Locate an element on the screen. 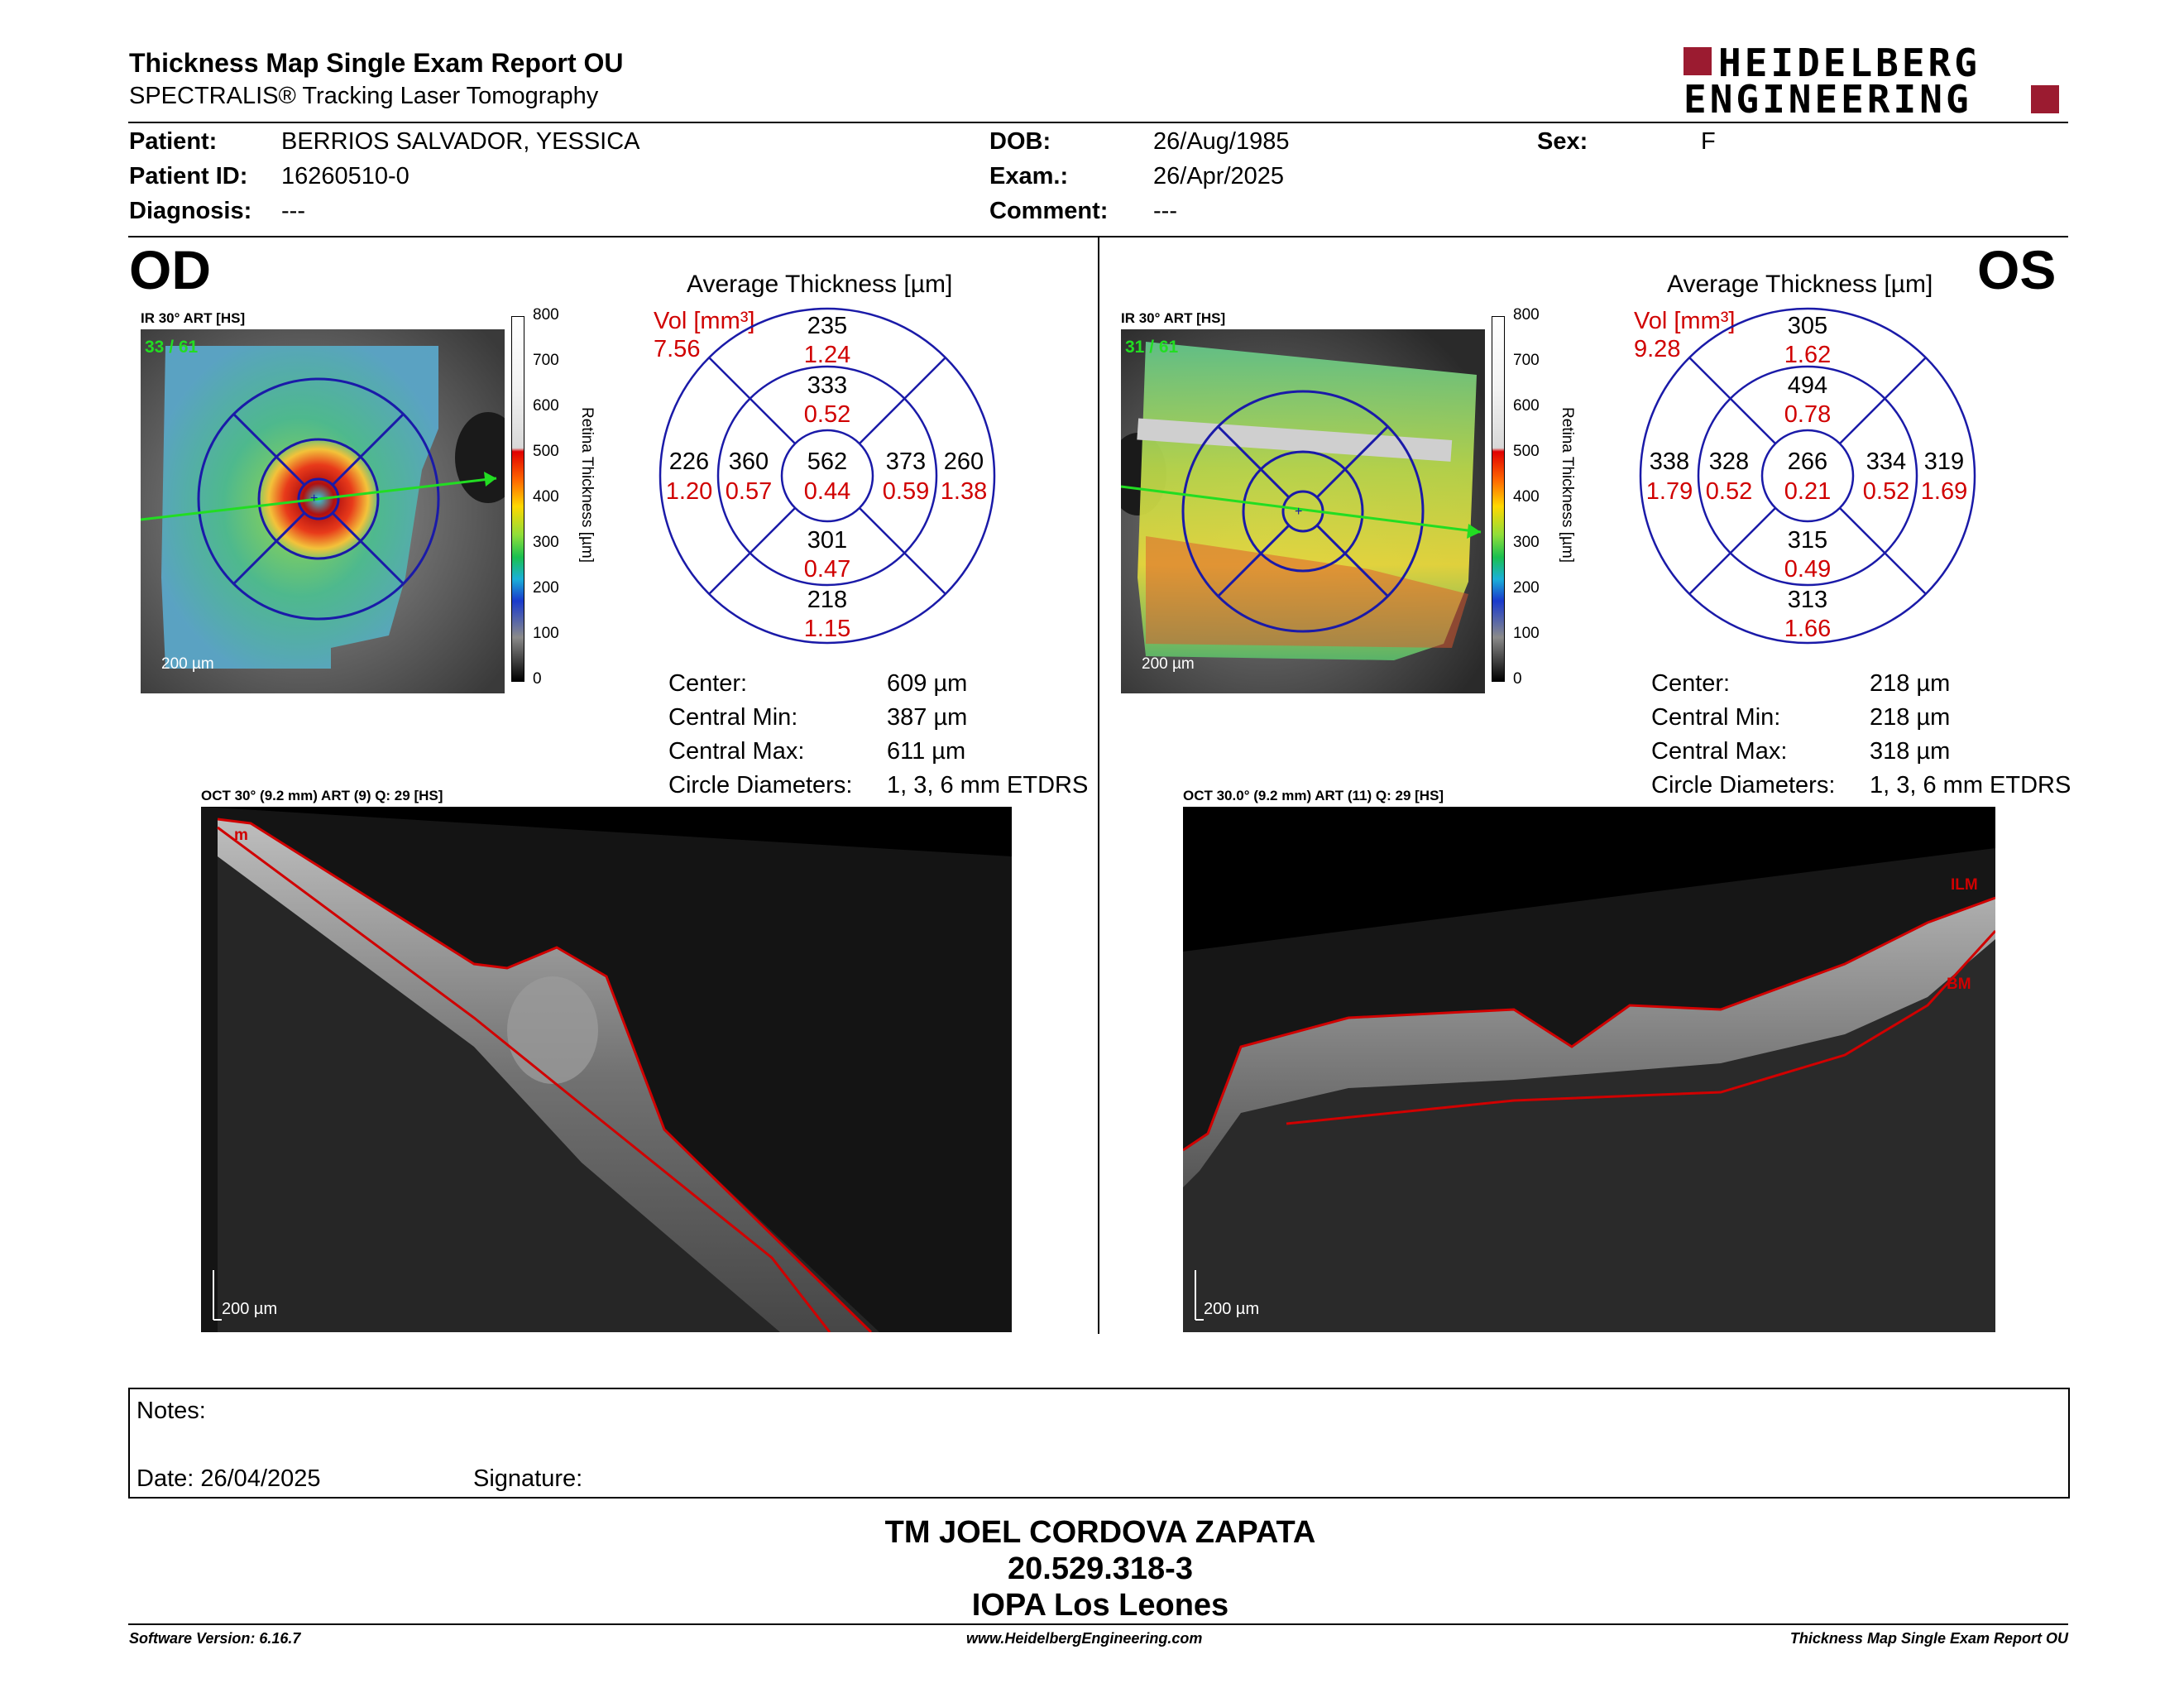 Image resolution: width=2184 pixels, height=1688 pixels. os-stat-max-label: Central Max: is located at coordinates (1719, 751).